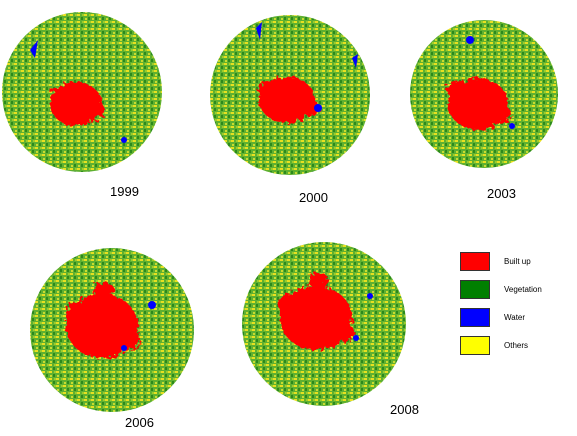 The width and height of the screenshot is (577, 436). I want to click on year-label-2008: 2008, so click(404, 409).